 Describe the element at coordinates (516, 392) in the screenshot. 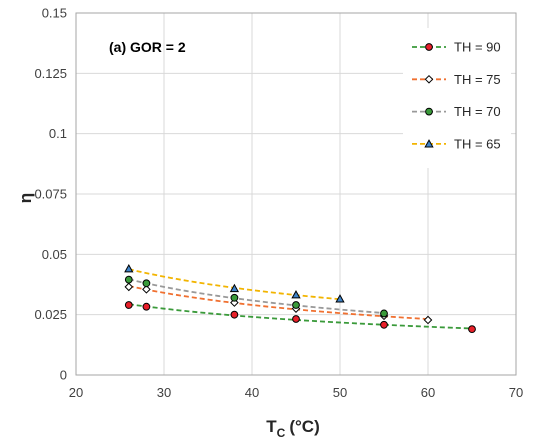

I see `x-tick-label: 70` at that location.